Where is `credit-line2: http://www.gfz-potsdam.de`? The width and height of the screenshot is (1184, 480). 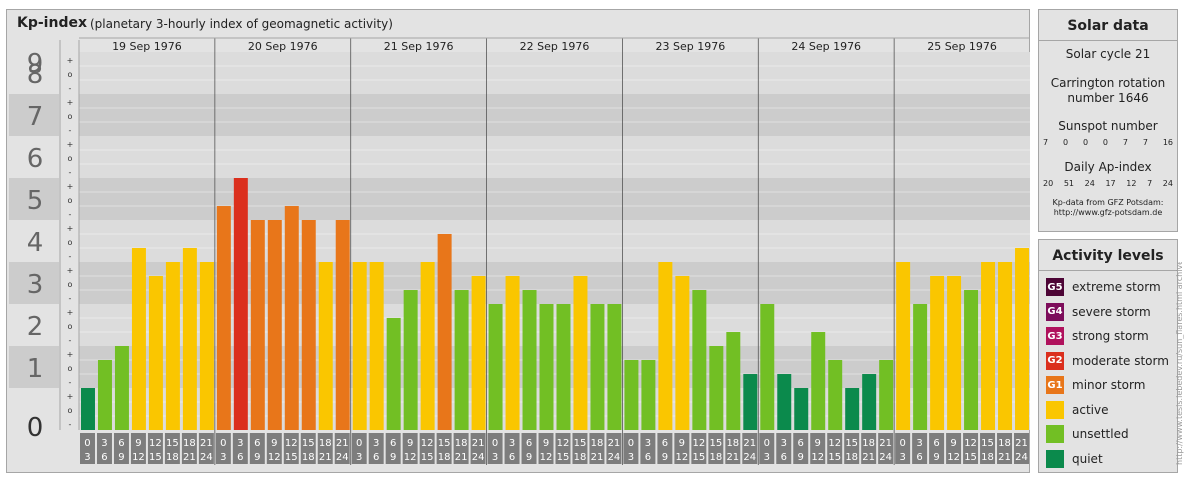
credit-line2: http://www.gfz-potsdam.de is located at coordinates (1108, 212).